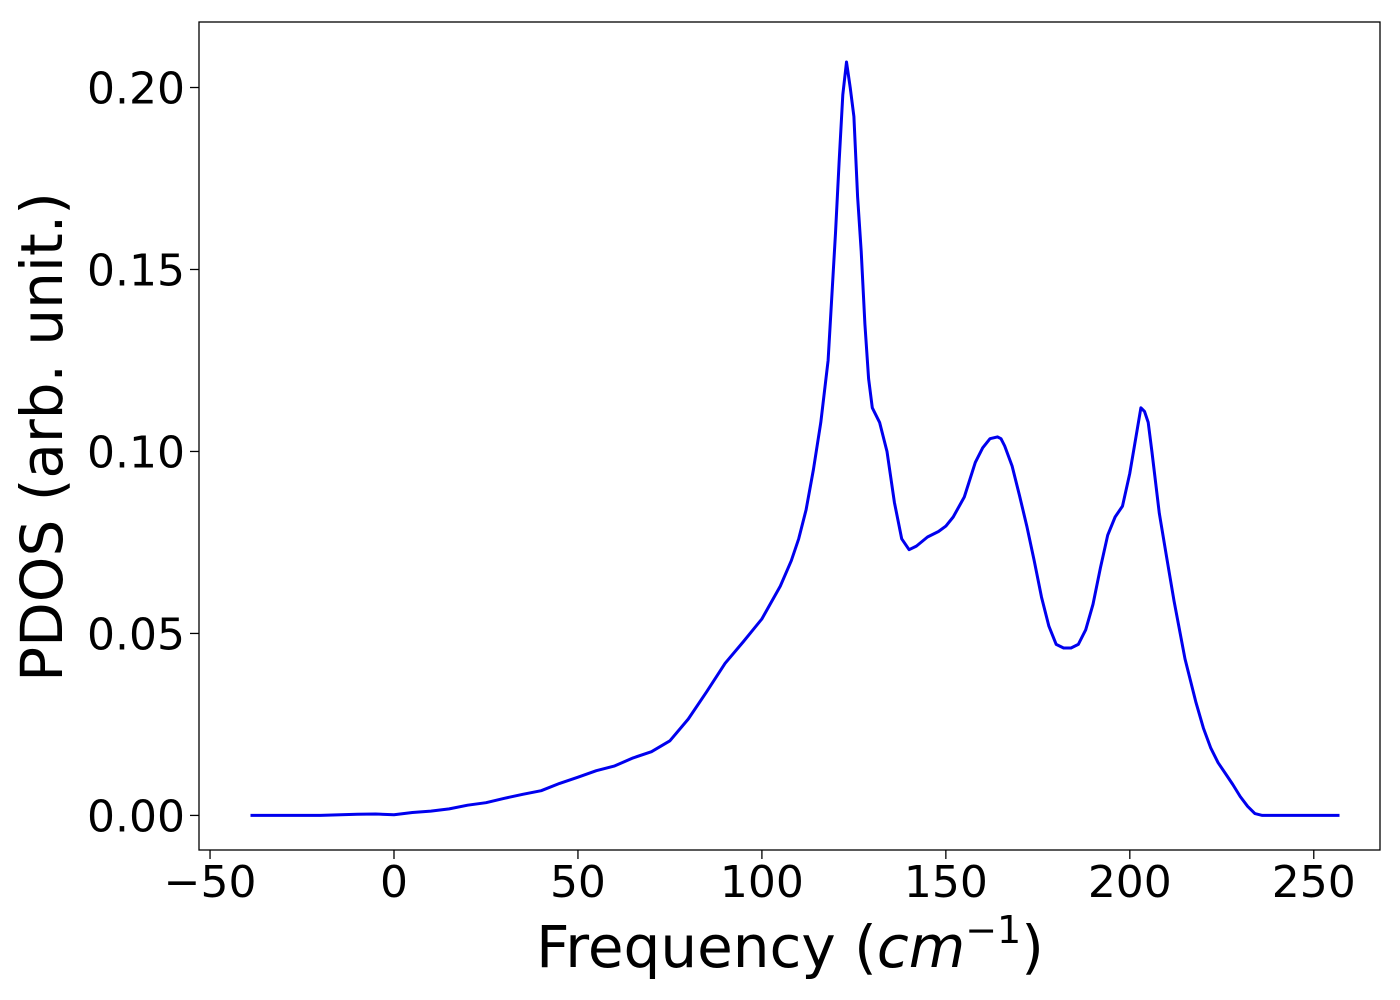  What do you see at coordinates (1130, 882) in the screenshot?
I see `x-tick-label: 200` at bounding box center [1130, 882].